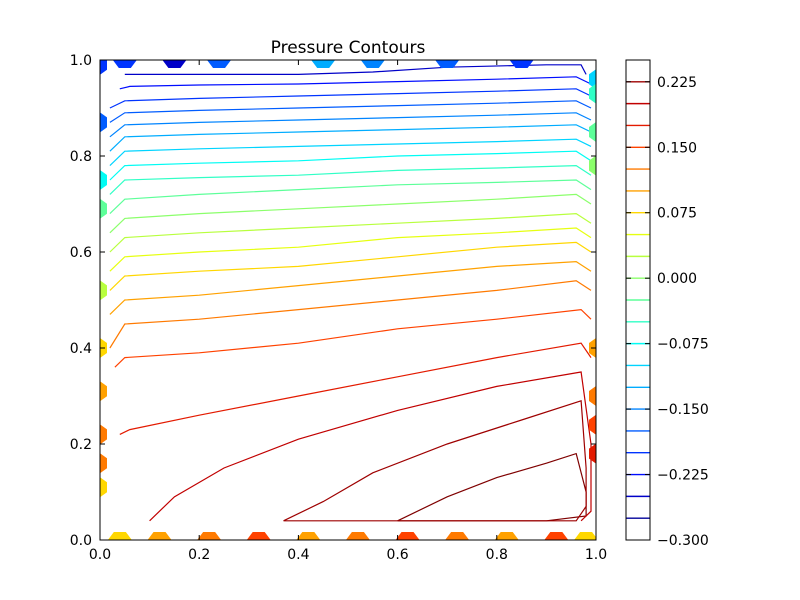 This screenshot has width=800, height=600. Describe the element at coordinates (81, 253) in the screenshot. I see `y-tick-label-3: 0.6` at that location.